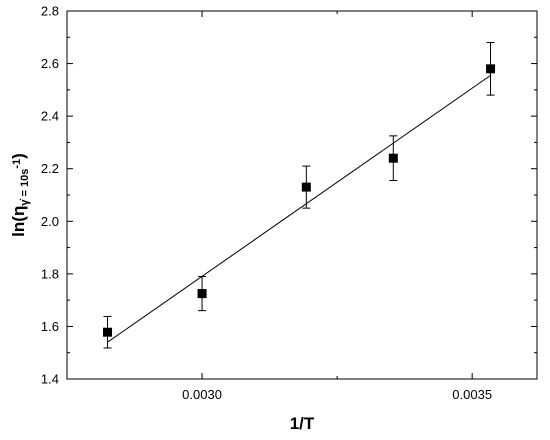 Image resolution: width=550 pixels, height=440 pixels. What do you see at coordinates (302, 423) in the screenshot?
I see `x-axis-title: 1/T` at bounding box center [302, 423].